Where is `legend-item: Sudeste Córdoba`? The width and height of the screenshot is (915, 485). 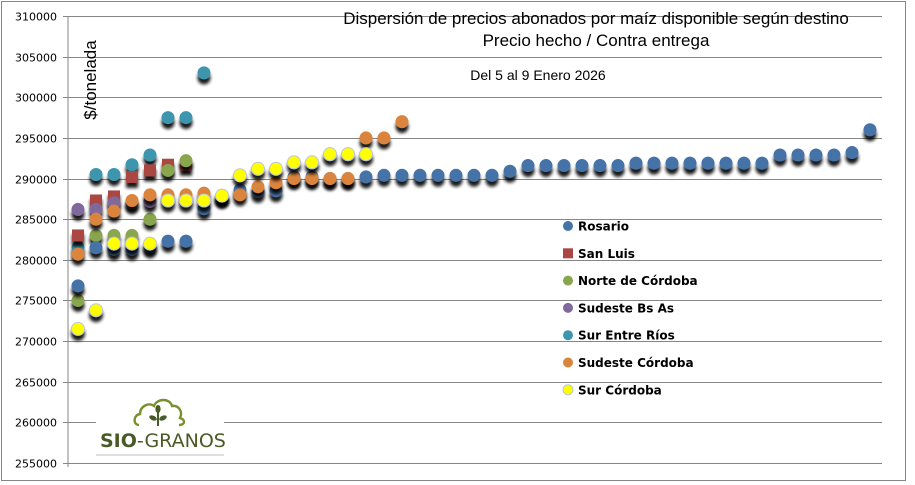
legend-item: Sudeste Córdoba is located at coordinates (628, 363).